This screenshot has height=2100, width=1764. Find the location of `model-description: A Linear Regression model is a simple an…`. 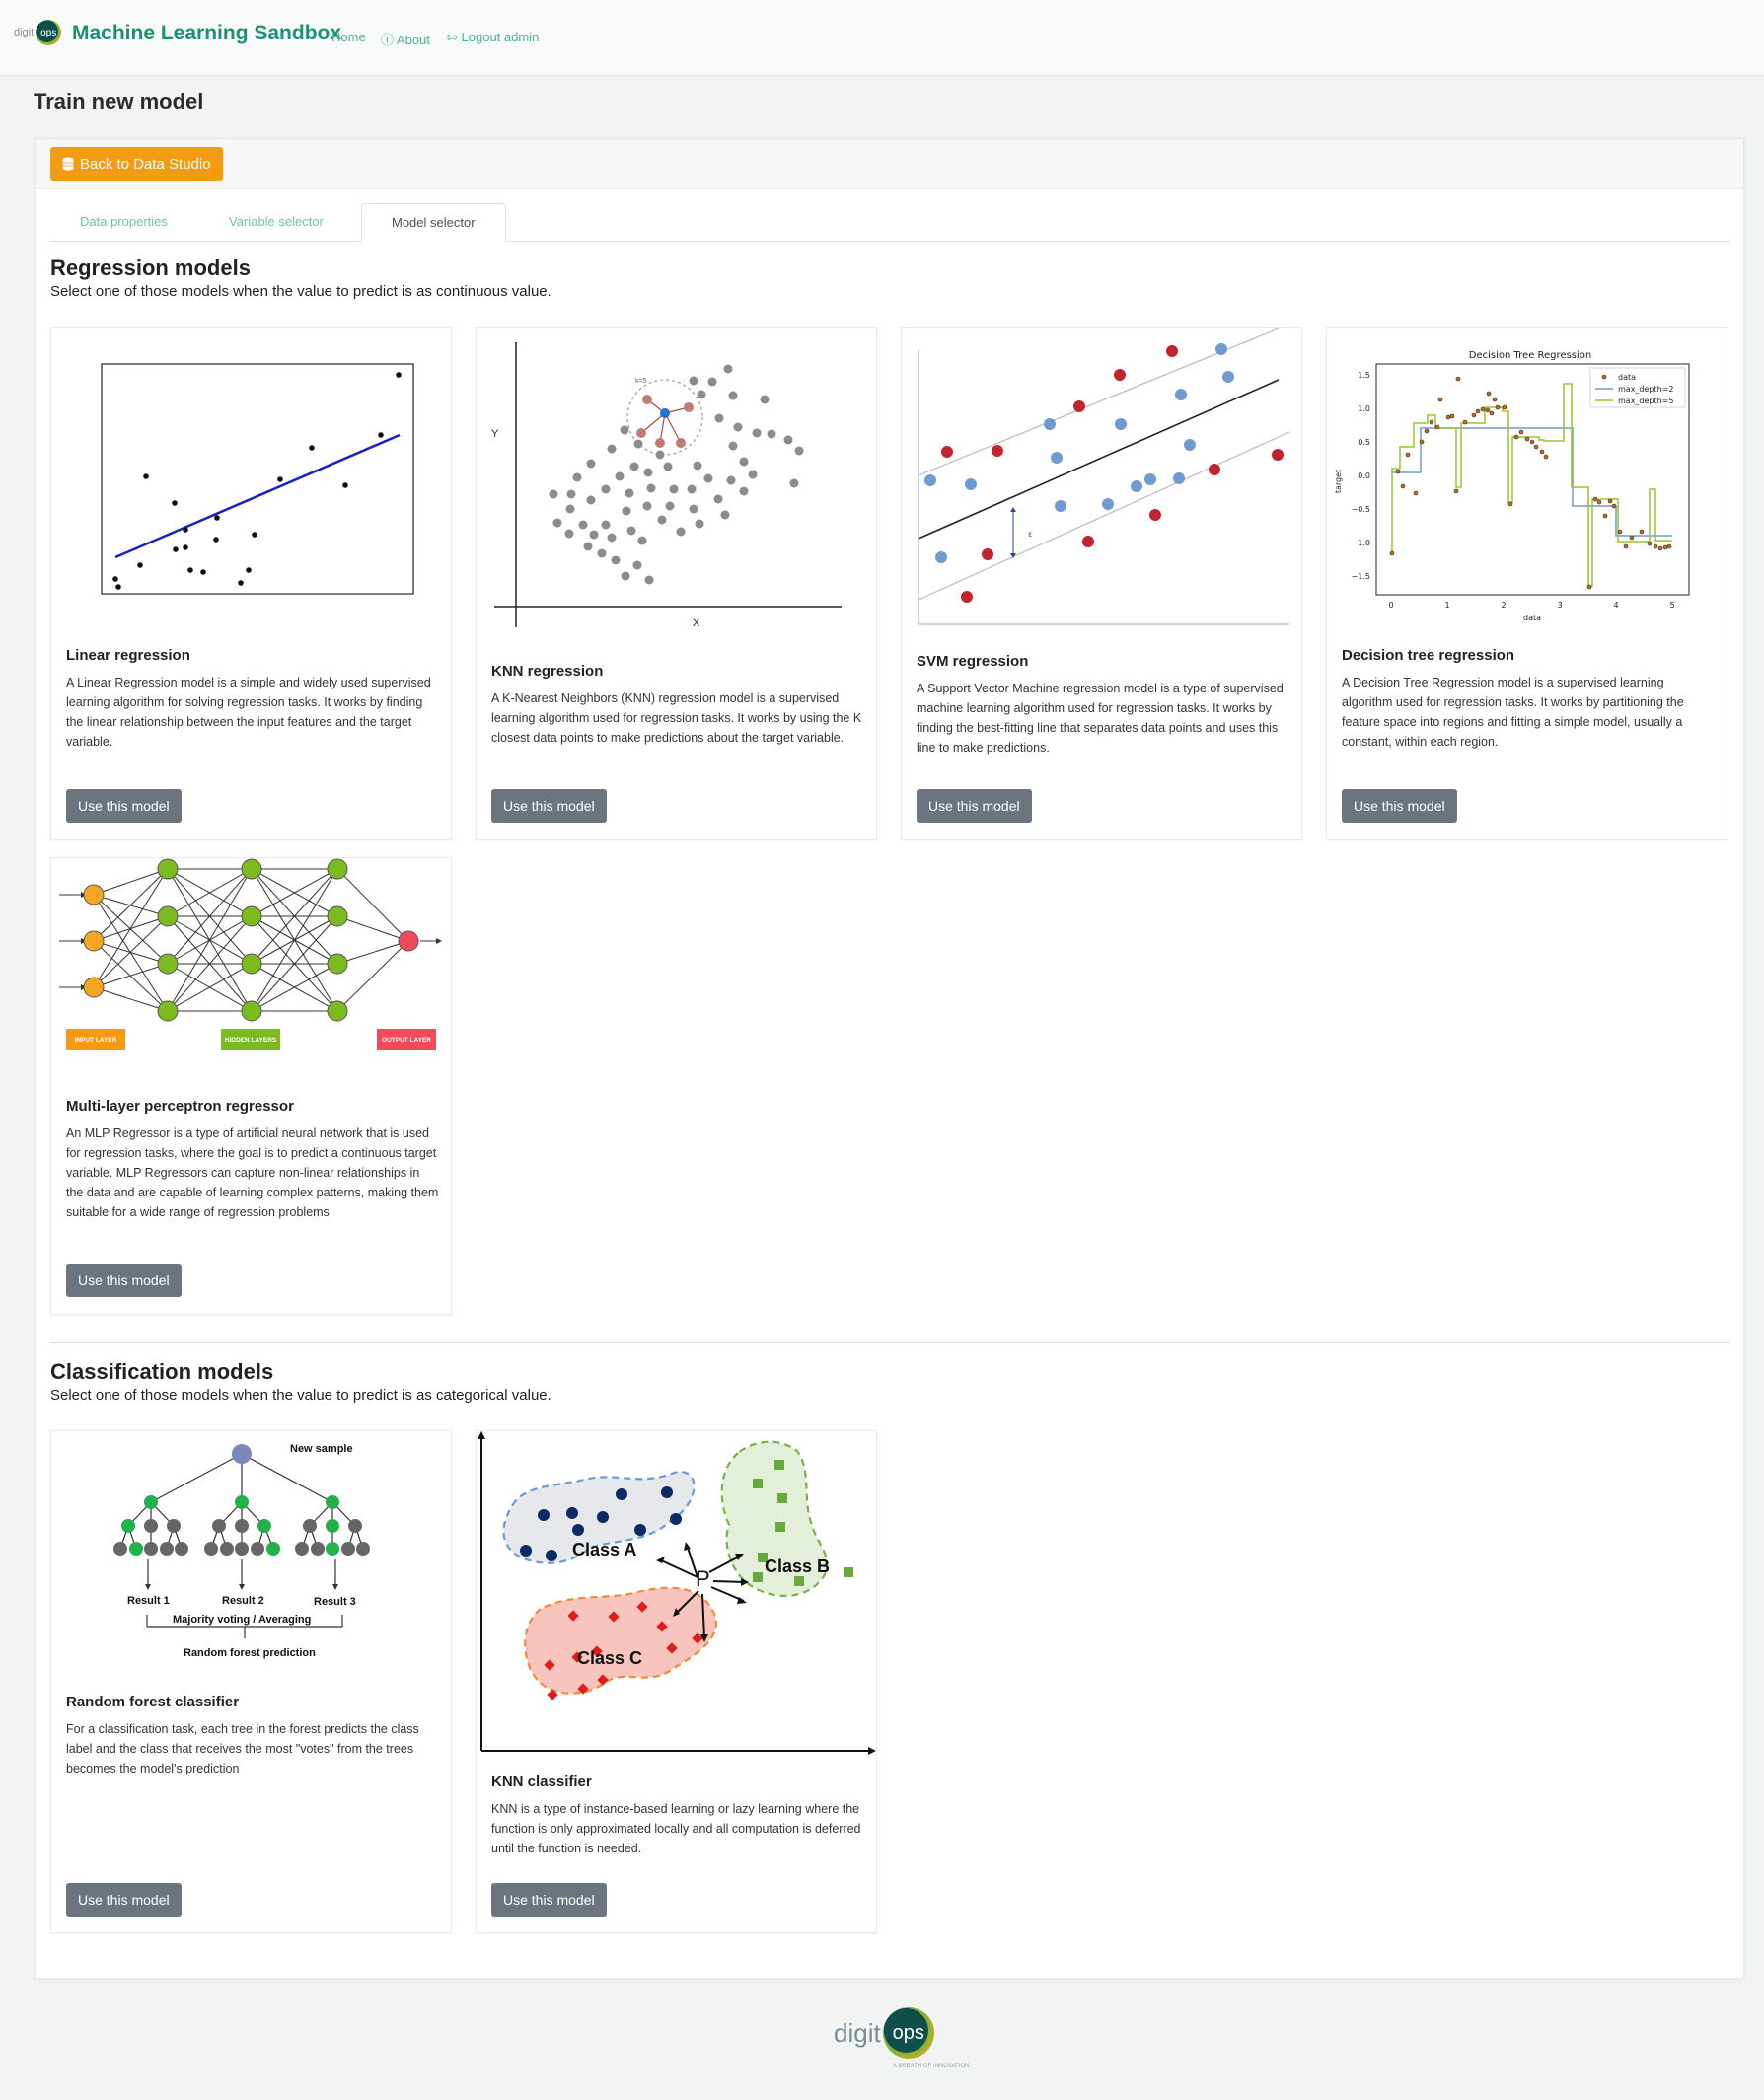

model-description: A Linear Regression model is a simple an… is located at coordinates (248, 712).